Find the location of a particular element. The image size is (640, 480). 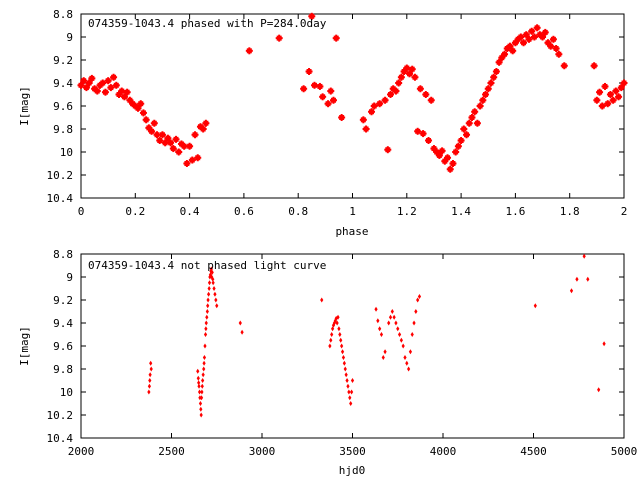

unphased-x-tick-label: 5000 is located at coordinates (624, 451).